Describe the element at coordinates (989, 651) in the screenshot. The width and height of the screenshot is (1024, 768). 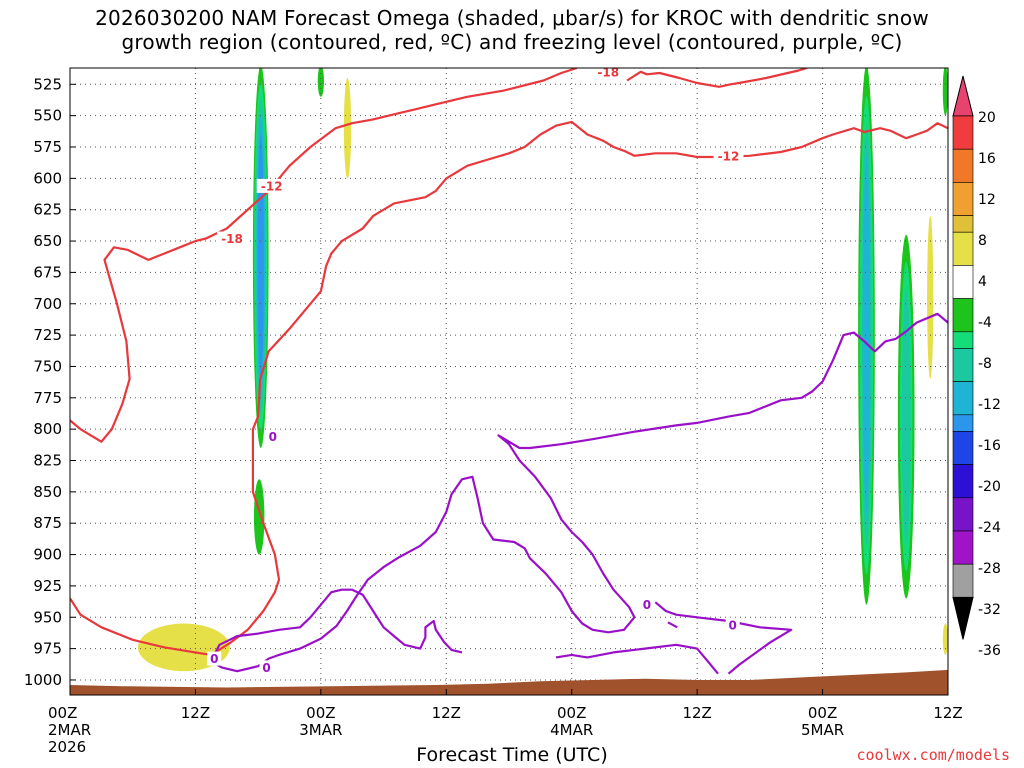
I see `colorbar-label: -36` at that location.